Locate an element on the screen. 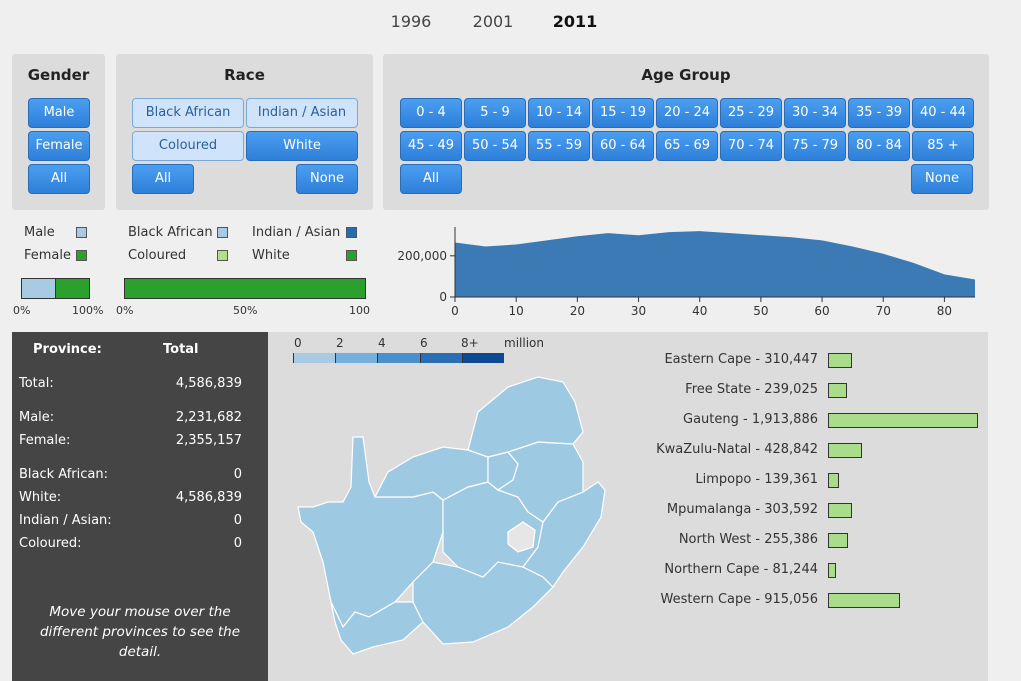 Image resolution: width=1021 pixels, height=681 pixels. year-2001: 2001 is located at coordinates (493, 21).